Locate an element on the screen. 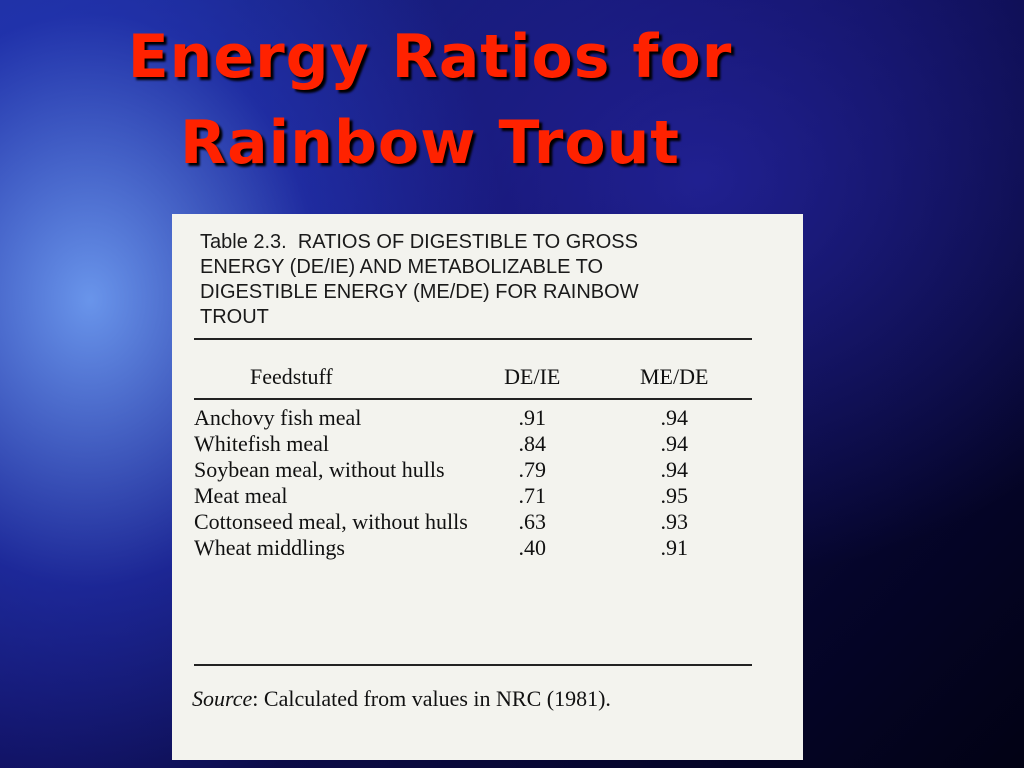 This screenshot has width=1024, height=768. table-row: Wheat middlings .40 .91 is located at coordinates (473, 547).